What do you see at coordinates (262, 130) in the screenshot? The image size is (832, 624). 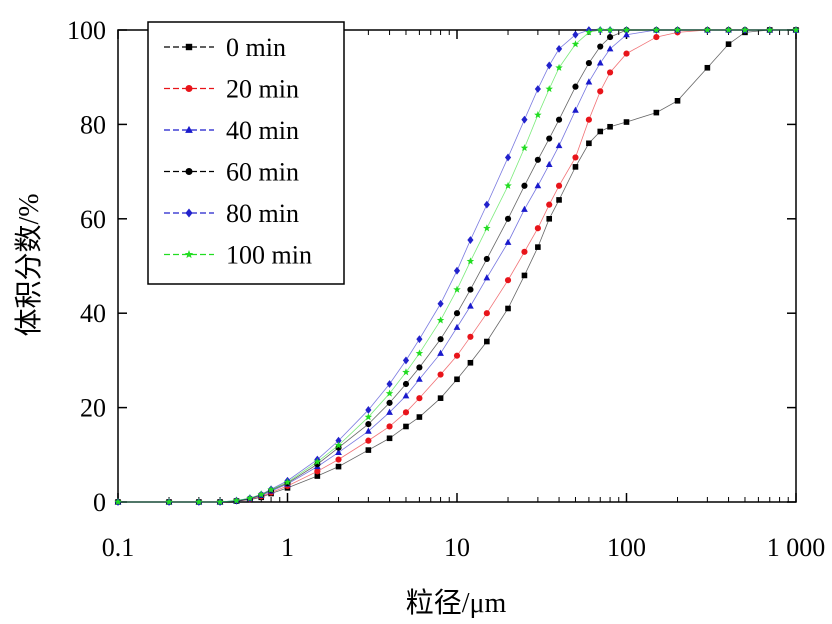 I see `legend-label: 40 min` at bounding box center [262, 130].